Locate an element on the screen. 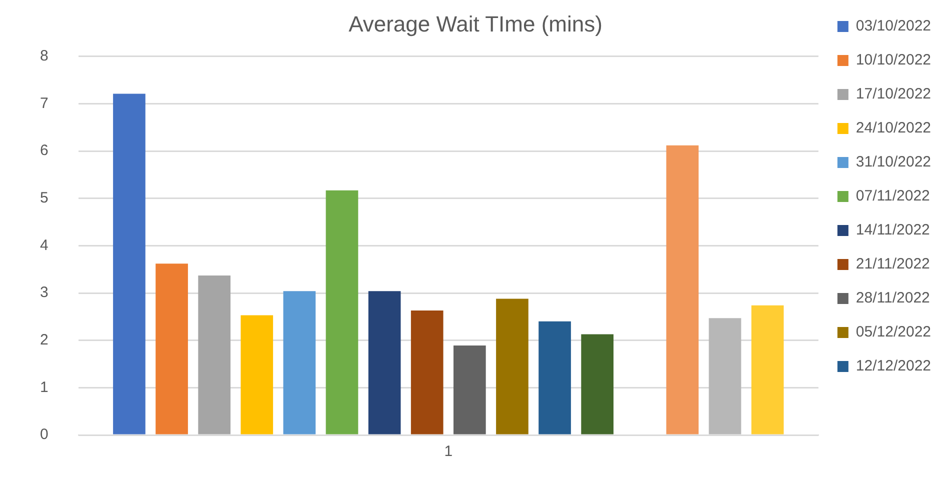 The width and height of the screenshot is (951, 479). chart-title: Average Wait TIme (mins) is located at coordinates (475, 23).